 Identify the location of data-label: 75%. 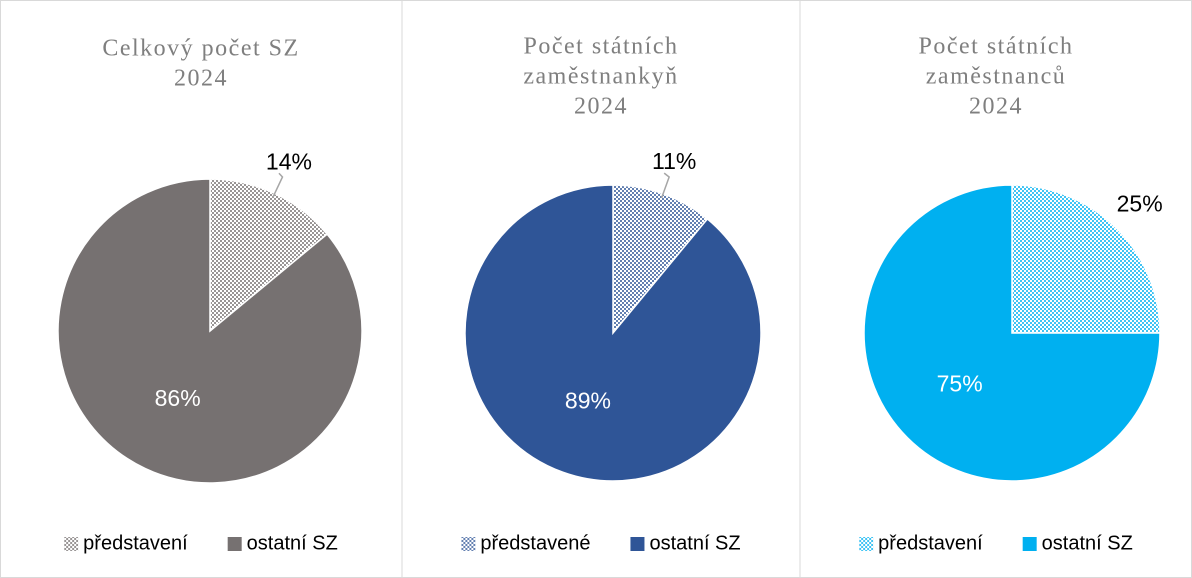
(960, 383).